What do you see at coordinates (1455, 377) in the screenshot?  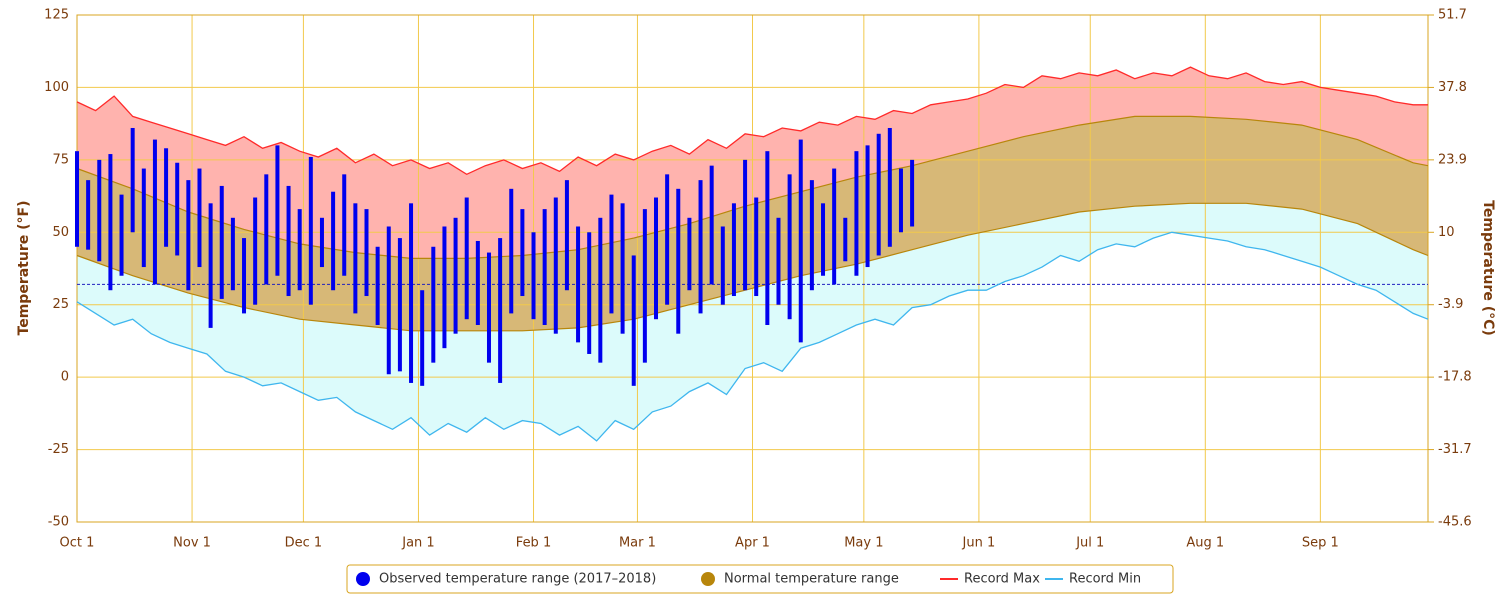 I see `y2-tick-label: -17.8` at bounding box center [1455, 377].